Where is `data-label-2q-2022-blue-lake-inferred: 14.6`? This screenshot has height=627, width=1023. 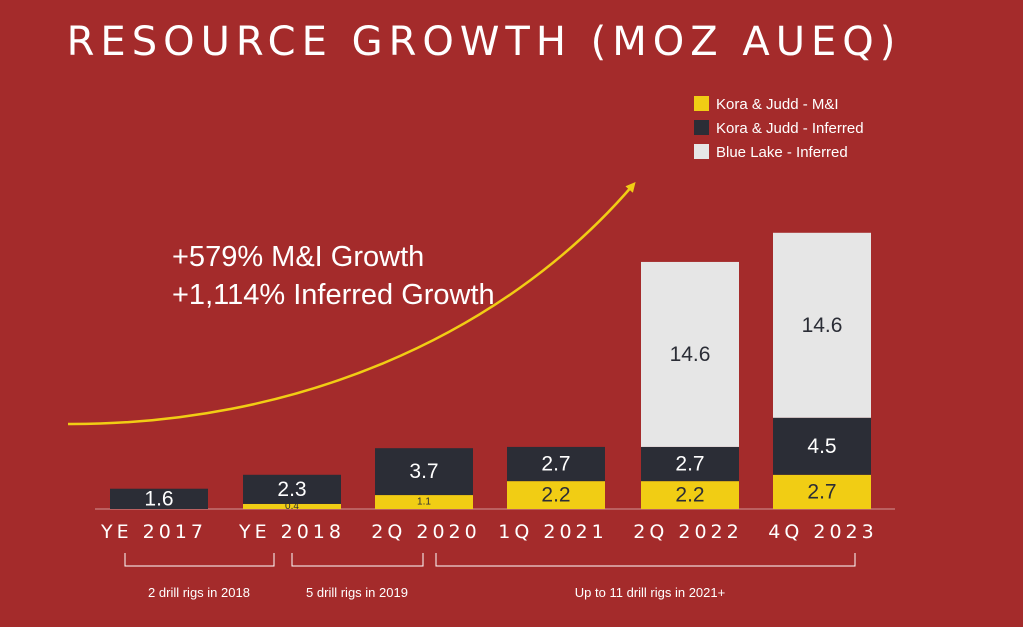 data-label-2q-2022-blue-lake-inferred: 14.6 is located at coordinates (690, 354).